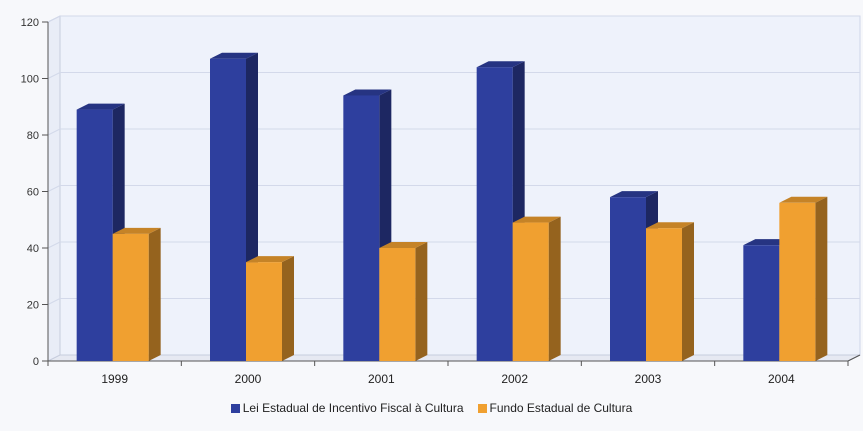  I want to click on x-tick-label-2002: 2002, so click(514, 379).